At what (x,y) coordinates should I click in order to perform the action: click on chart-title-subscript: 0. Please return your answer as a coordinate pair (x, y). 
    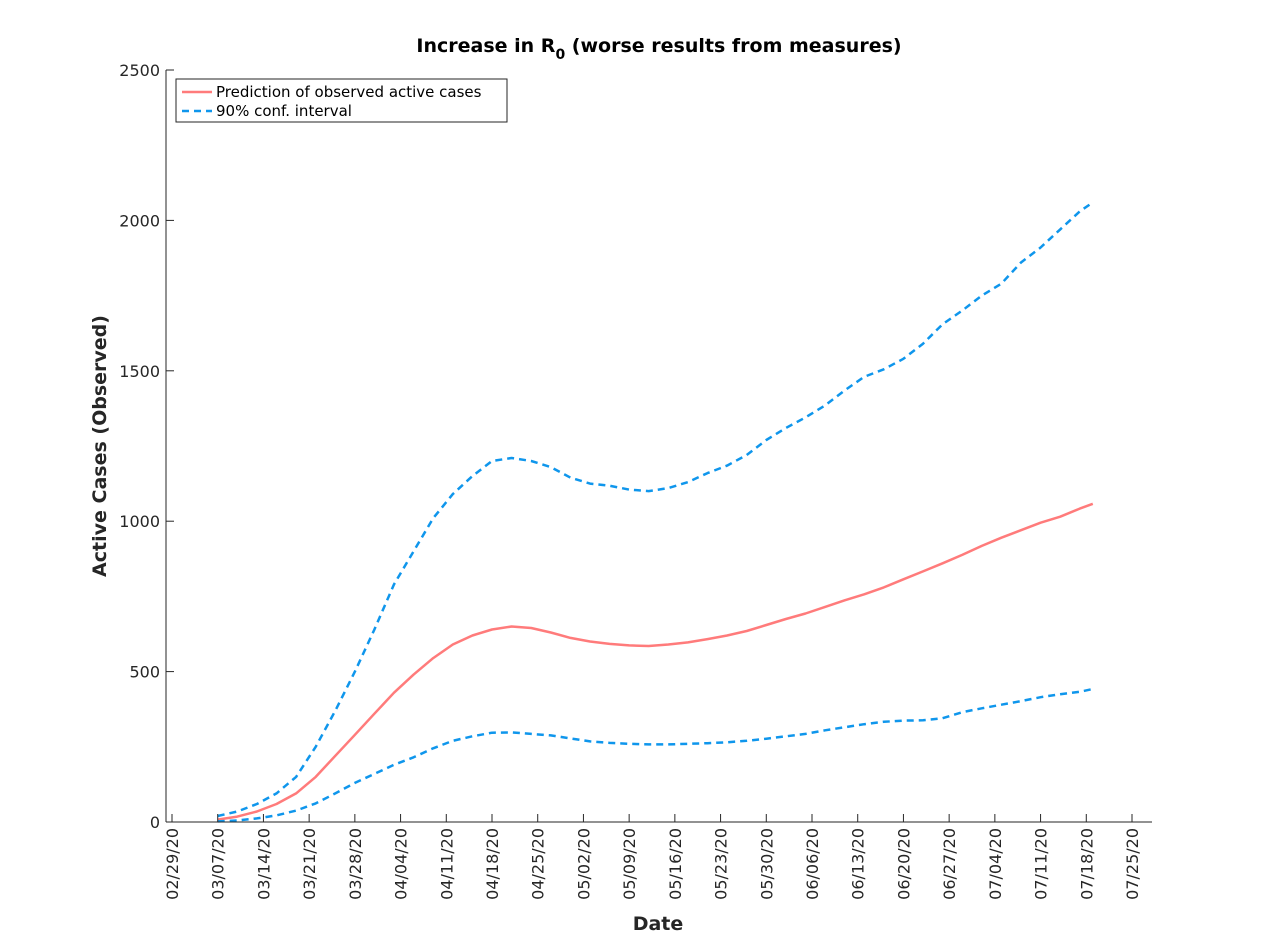
    Looking at the image, I should click on (560, 55).